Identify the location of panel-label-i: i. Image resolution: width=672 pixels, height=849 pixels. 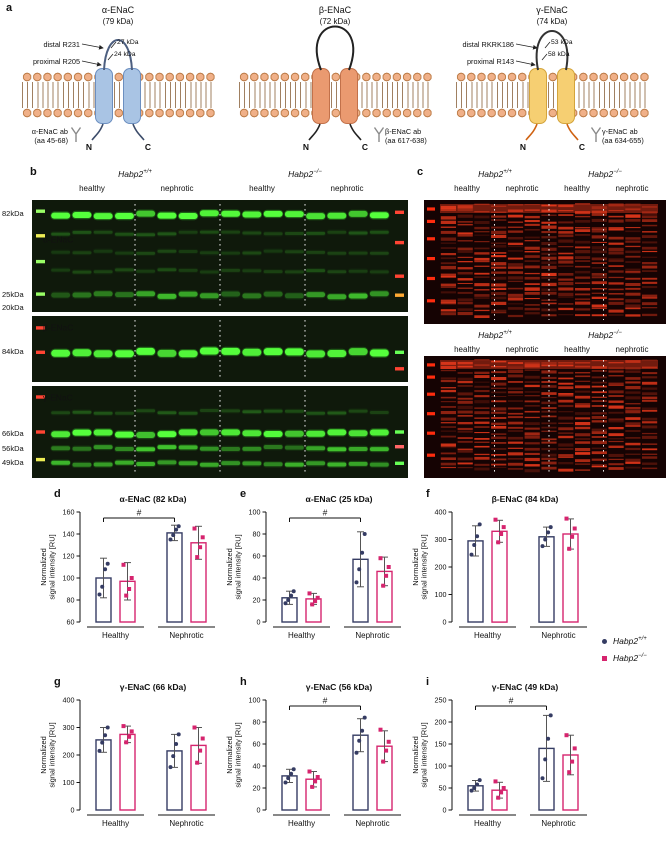
(428, 682).